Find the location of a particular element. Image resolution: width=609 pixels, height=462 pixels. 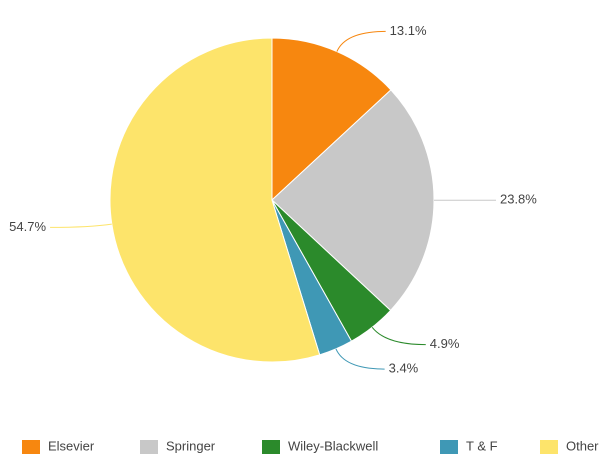

legend-label: Other is located at coordinates (582, 445).